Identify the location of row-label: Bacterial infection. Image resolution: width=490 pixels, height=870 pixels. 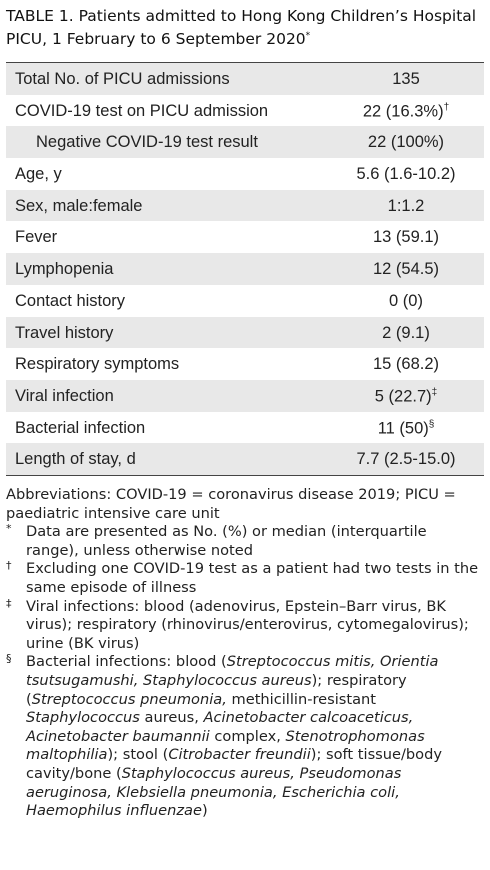
(80, 427).